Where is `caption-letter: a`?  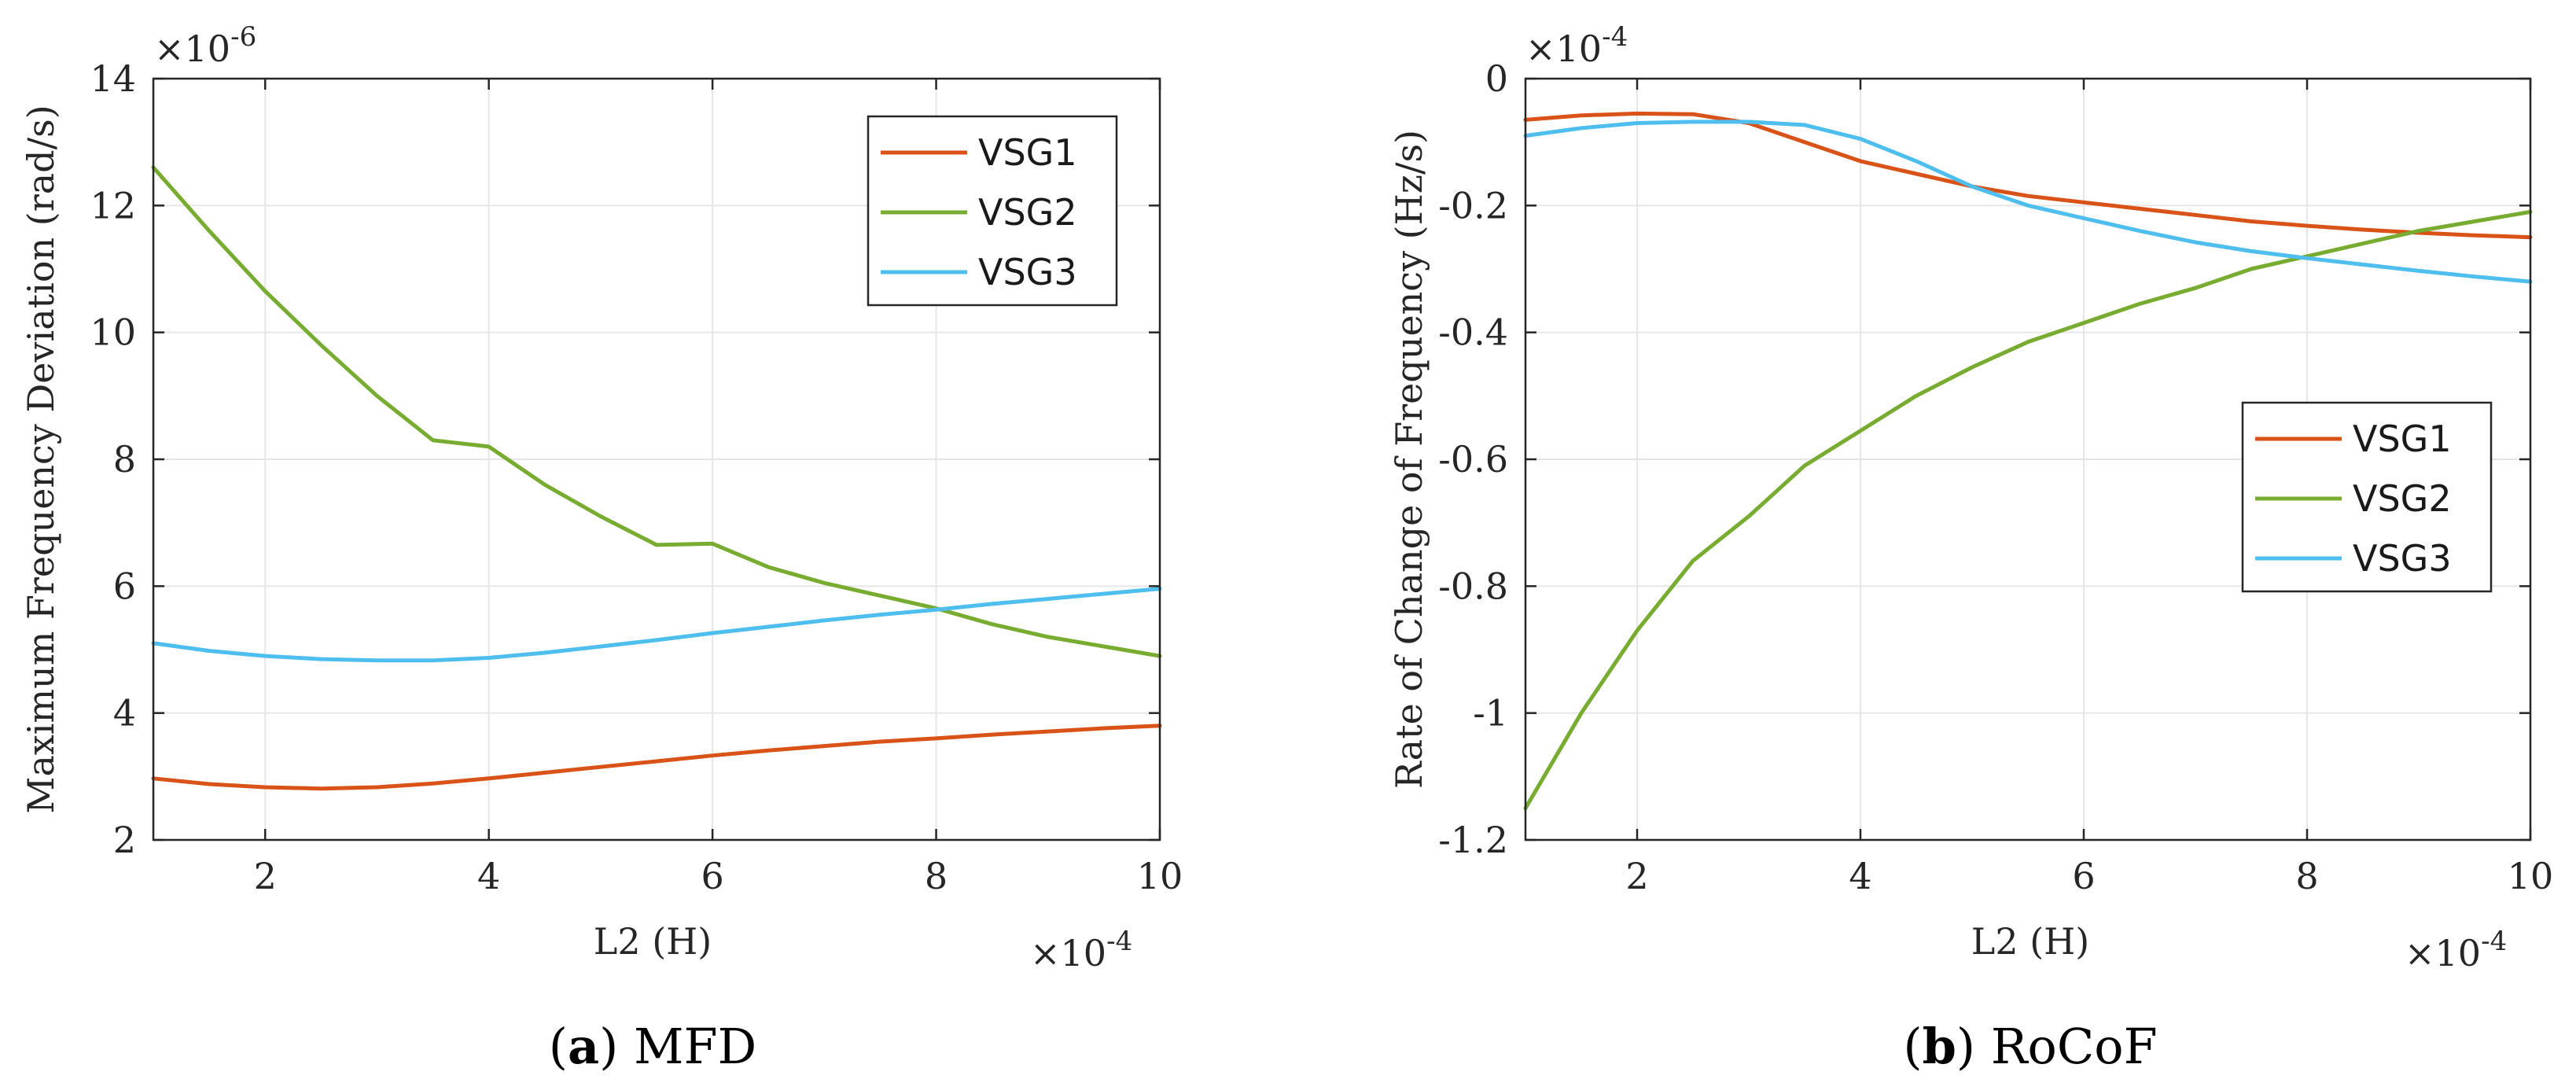
caption-letter: a is located at coordinates (583, 1046).